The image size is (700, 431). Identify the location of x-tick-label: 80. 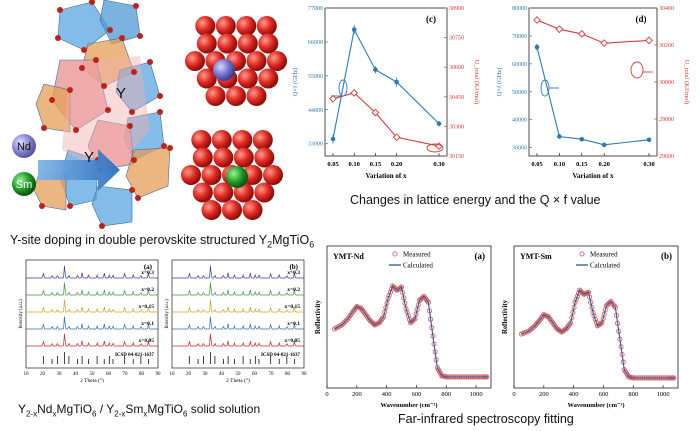
(288, 374).